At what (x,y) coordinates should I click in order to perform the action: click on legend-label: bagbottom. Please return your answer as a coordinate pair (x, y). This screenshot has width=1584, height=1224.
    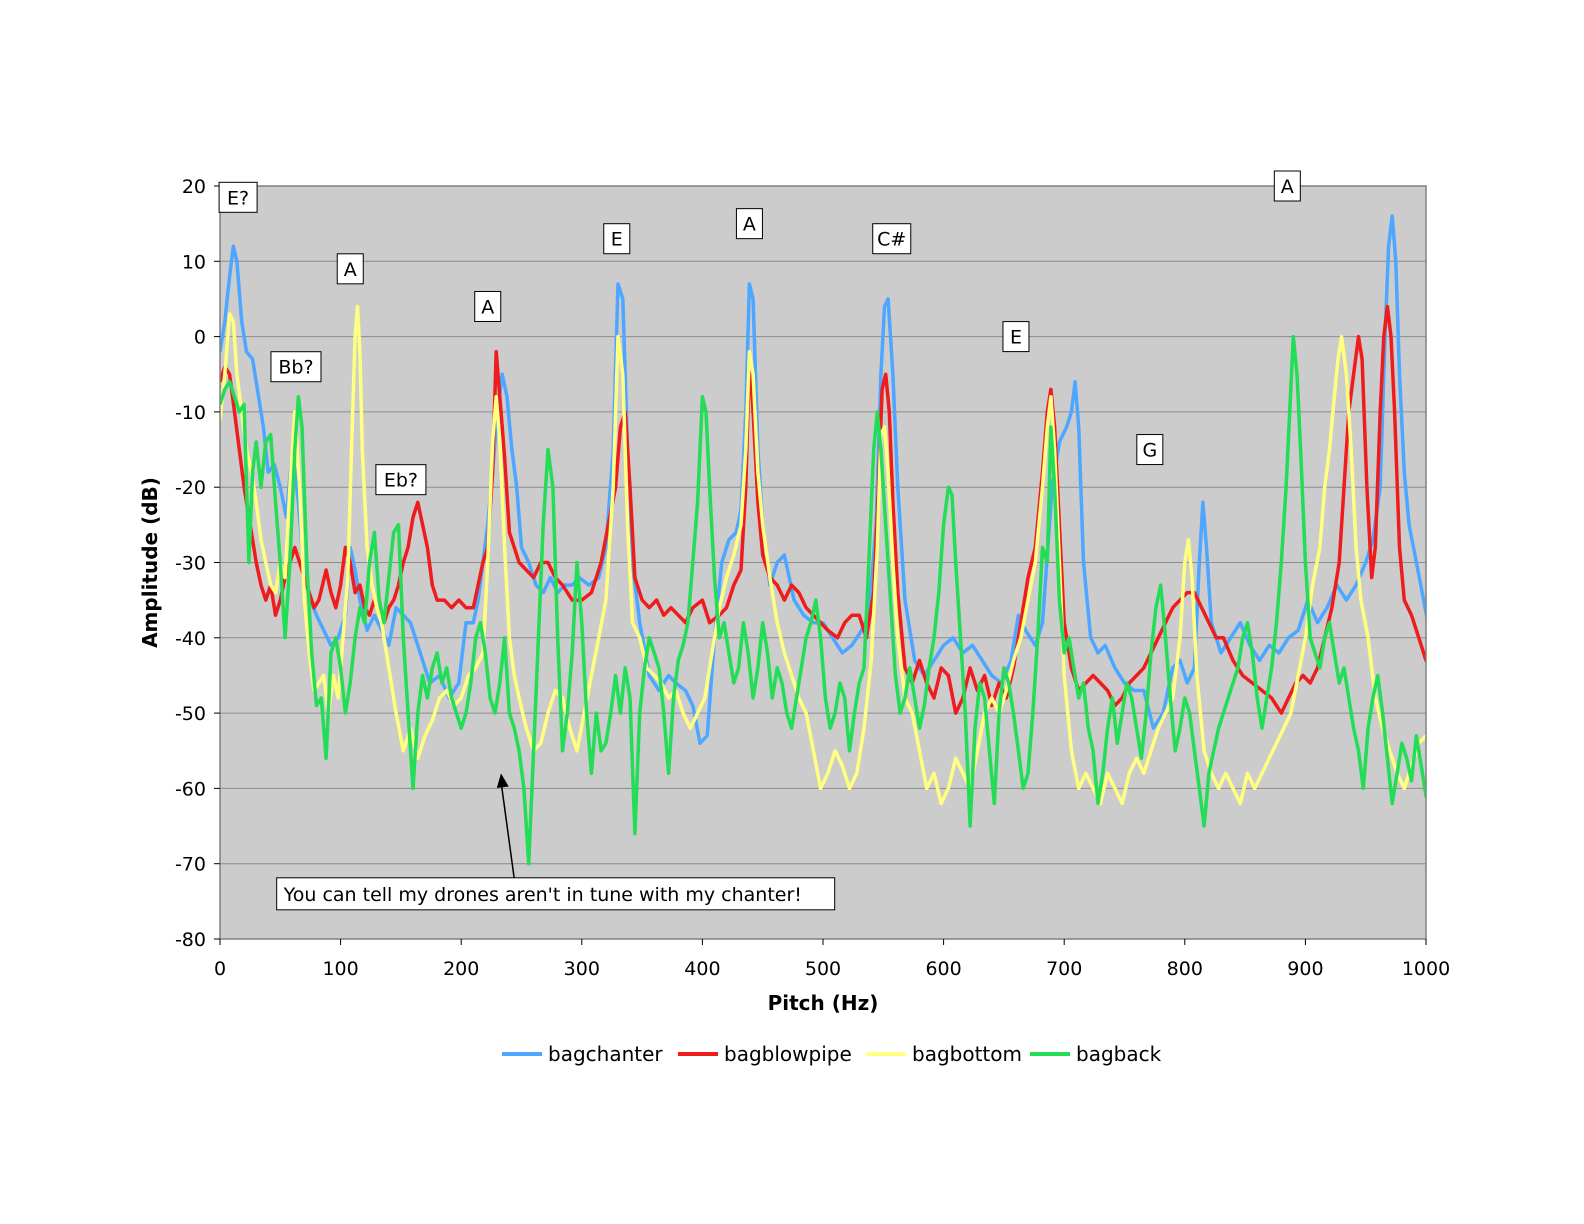
    Looking at the image, I should click on (967, 1054).